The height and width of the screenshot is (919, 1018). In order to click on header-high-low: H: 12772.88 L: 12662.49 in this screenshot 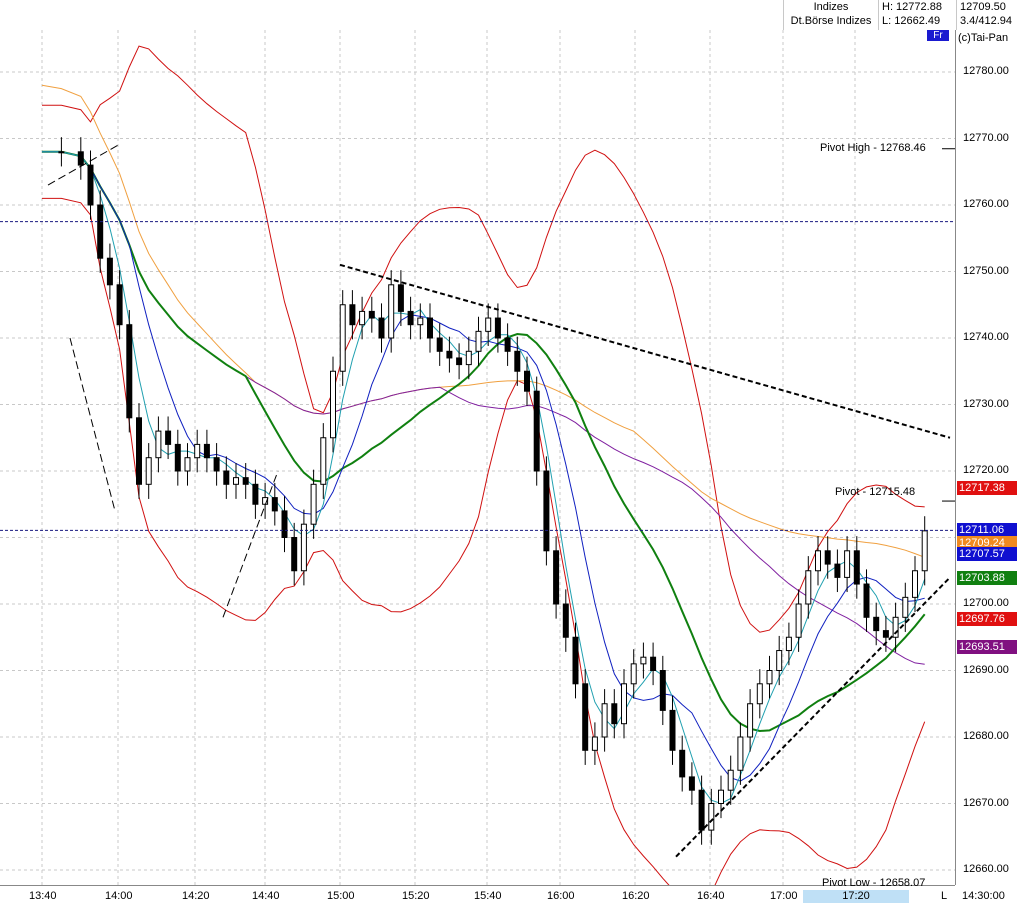, I will do `click(916, 15)`.